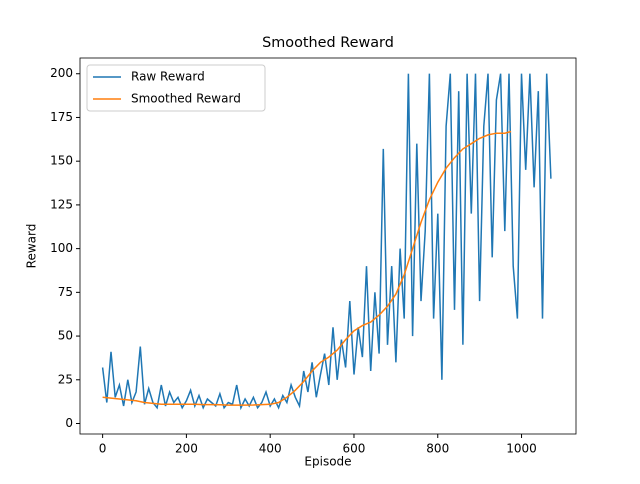  What do you see at coordinates (270, 449) in the screenshot?
I see `x-tick-label: 400` at bounding box center [270, 449].